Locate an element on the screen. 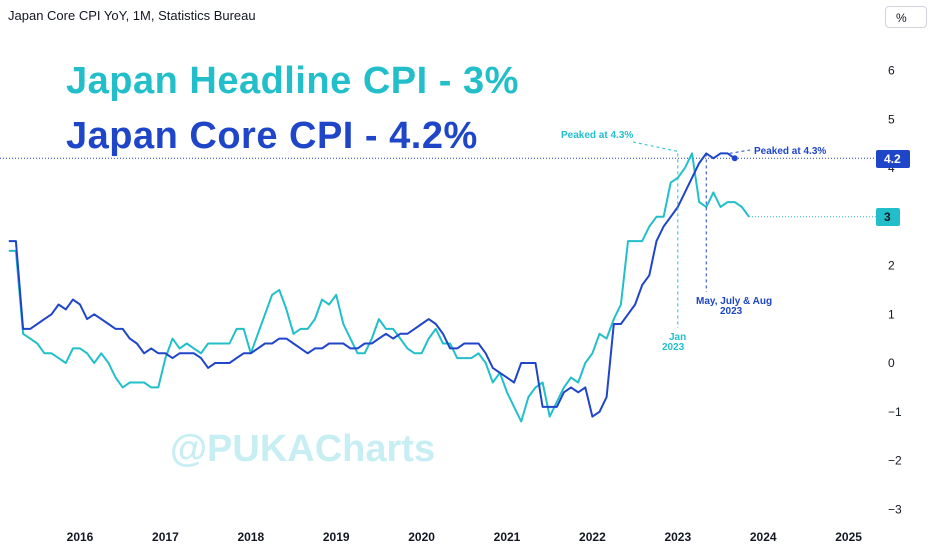  x-axis: 2016 2017 2018 2019 2020 2021 2022 2023 2024 2025 is located at coordinates (465, 537).